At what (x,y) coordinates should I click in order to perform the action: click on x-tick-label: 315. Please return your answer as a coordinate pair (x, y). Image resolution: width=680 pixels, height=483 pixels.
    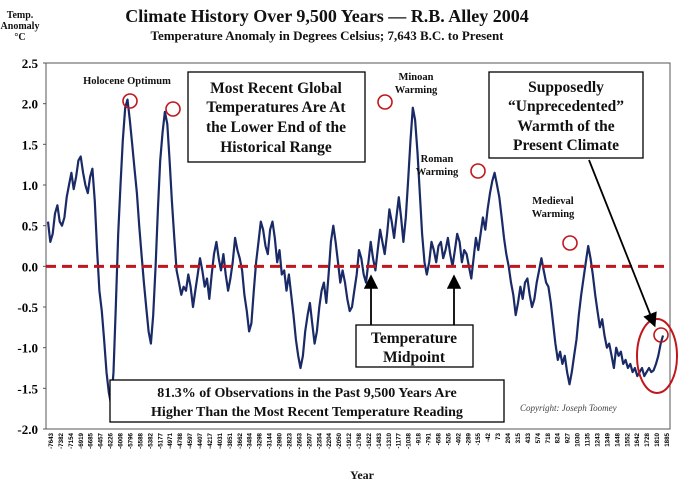
    Looking at the image, I should click on (518, 437).